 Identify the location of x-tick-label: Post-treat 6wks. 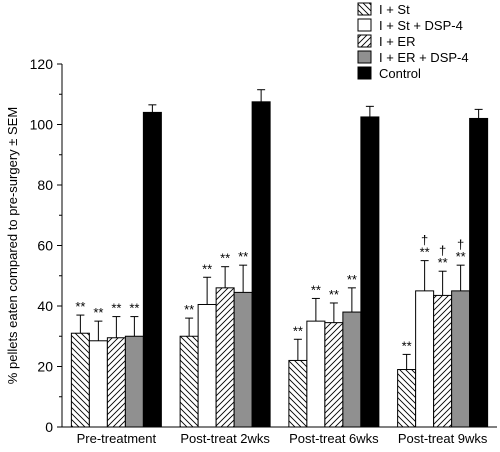
(334, 438).